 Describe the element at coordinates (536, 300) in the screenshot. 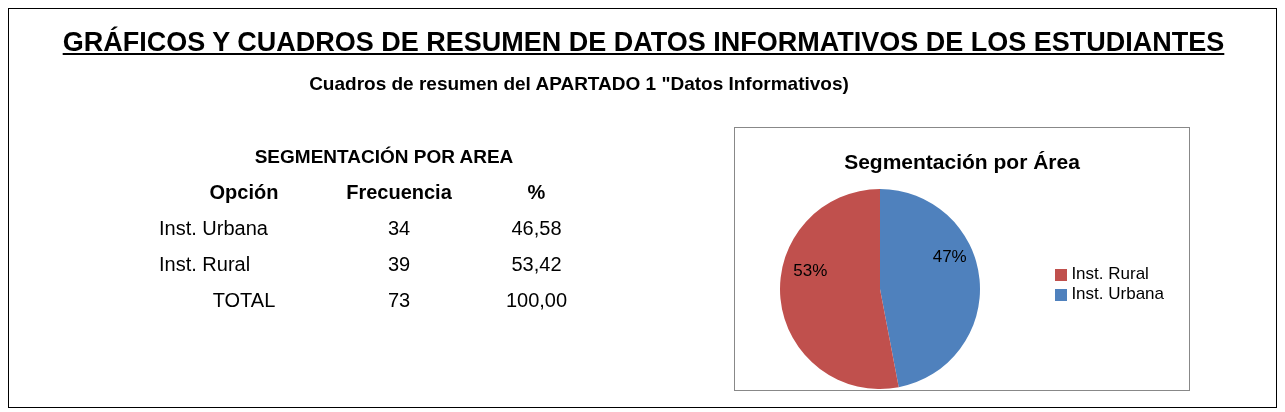

I see `text: 100,00` at that location.